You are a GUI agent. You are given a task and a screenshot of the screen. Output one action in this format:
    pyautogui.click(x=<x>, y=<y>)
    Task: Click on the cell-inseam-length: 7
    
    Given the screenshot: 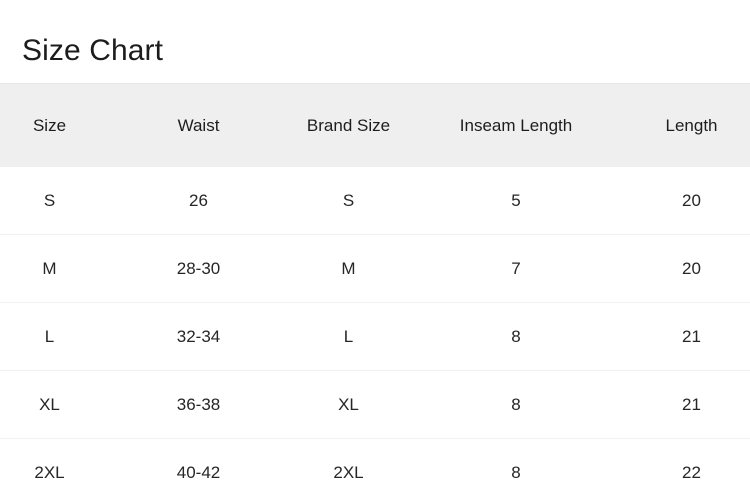 What is the action you would take?
    pyautogui.click(x=516, y=268)
    